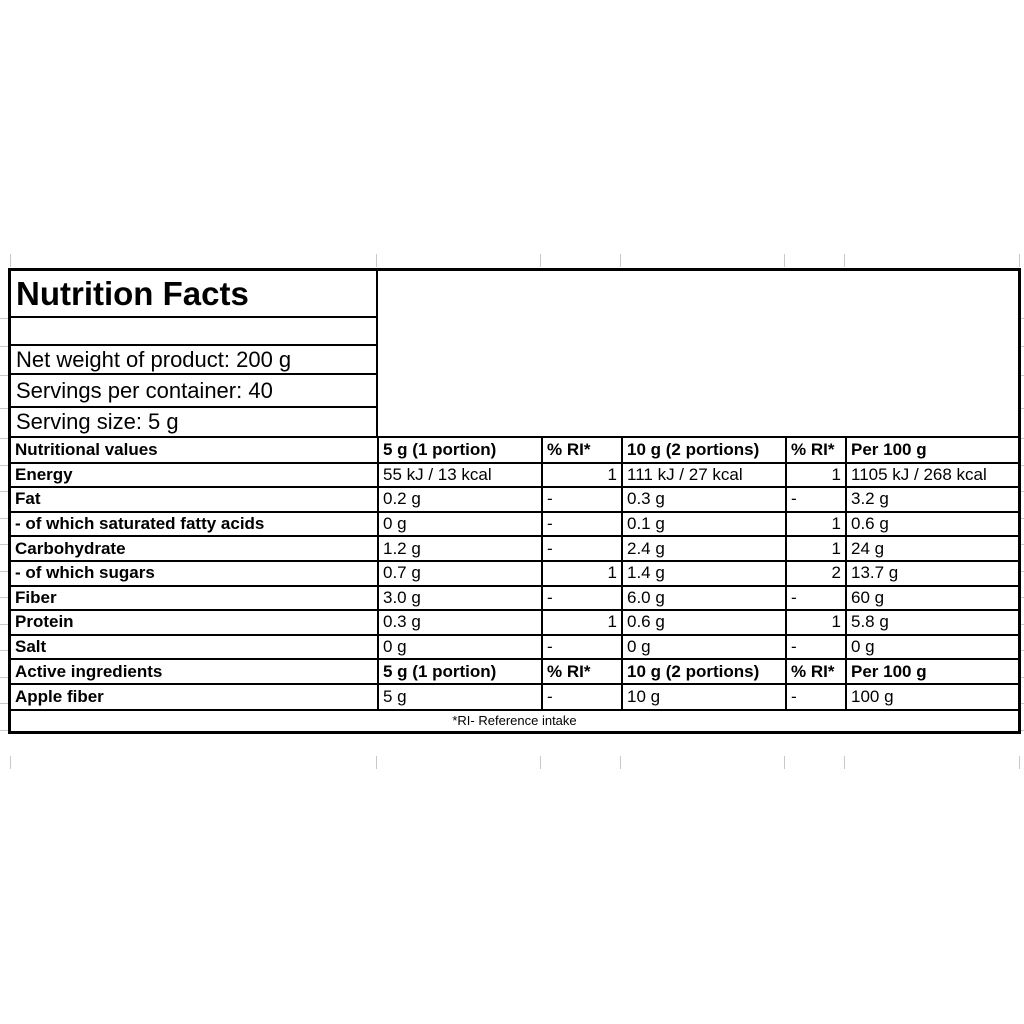 This screenshot has height=1024, width=1024. I want to click on value-cell: 1105 kJ / 268 kcal, so click(932, 475).